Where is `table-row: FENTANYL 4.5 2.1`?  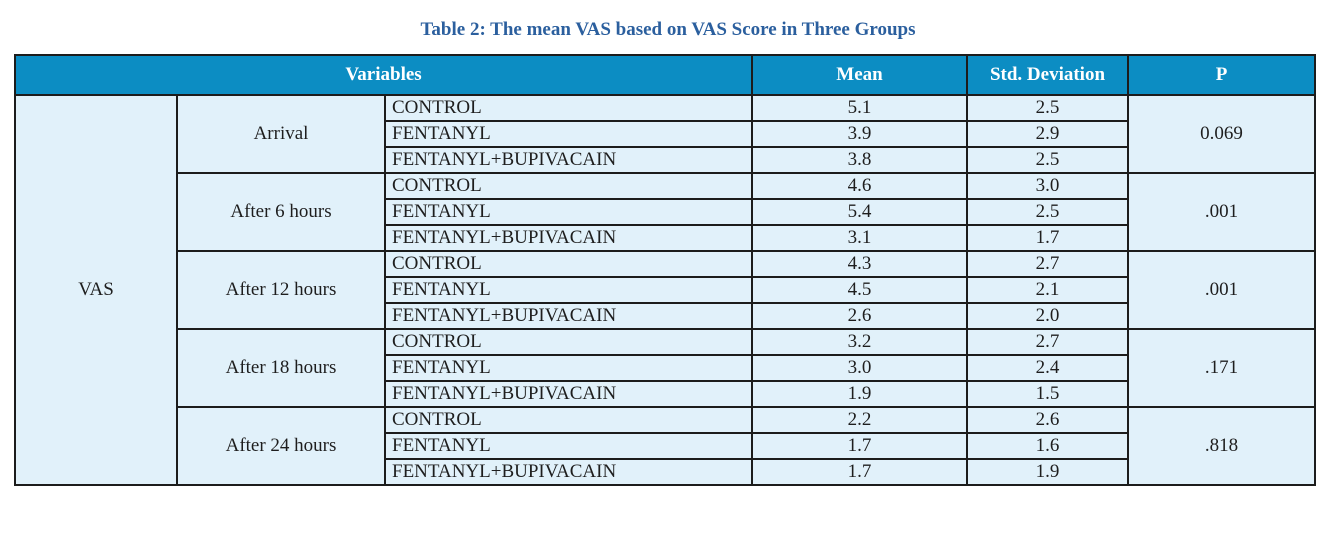 table-row: FENTANYL 4.5 2.1 is located at coordinates (665, 290).